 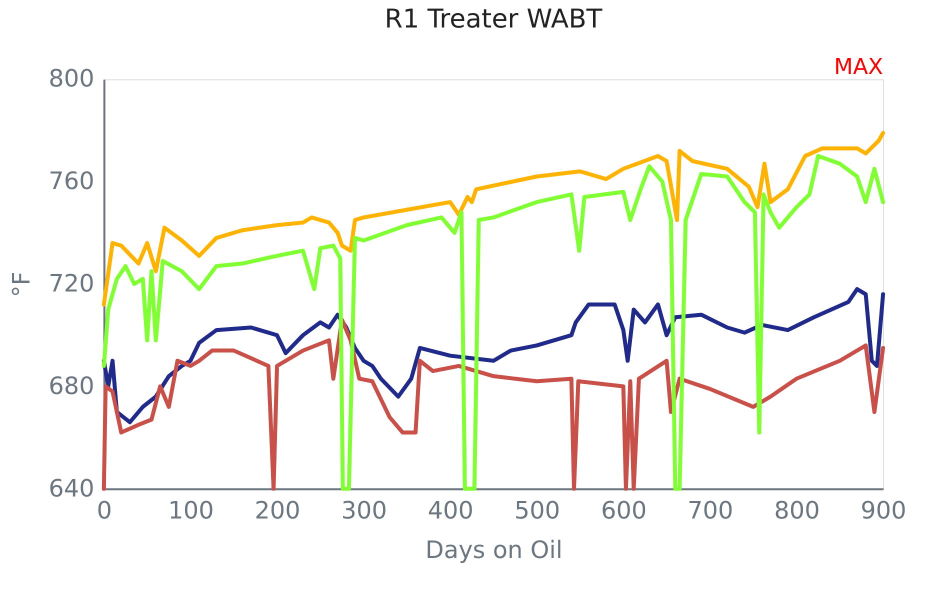 I want to click on x-tick-label: 500, so click(x=537, y=510).